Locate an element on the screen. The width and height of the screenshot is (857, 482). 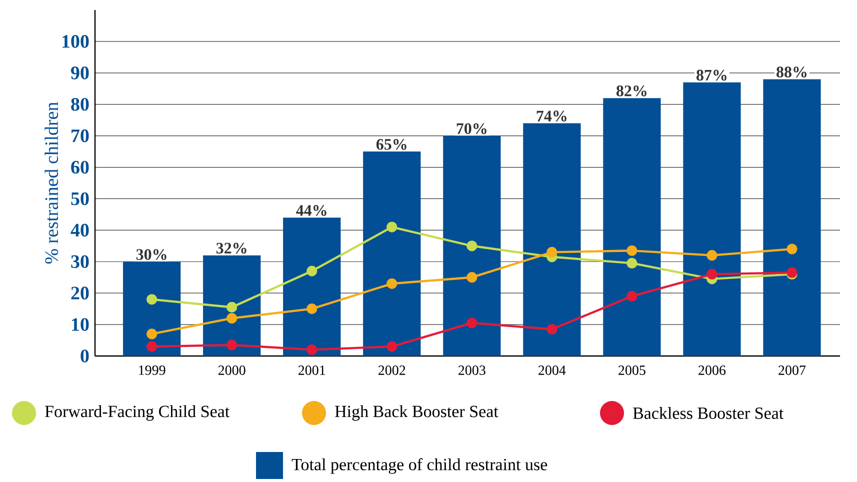
data-label: 30% is located at coordinates (151, 254).